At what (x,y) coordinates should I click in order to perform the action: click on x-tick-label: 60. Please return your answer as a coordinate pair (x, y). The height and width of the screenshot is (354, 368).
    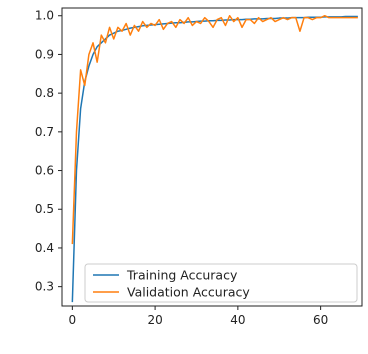
    Looking at the image, I should click on (320, 320).